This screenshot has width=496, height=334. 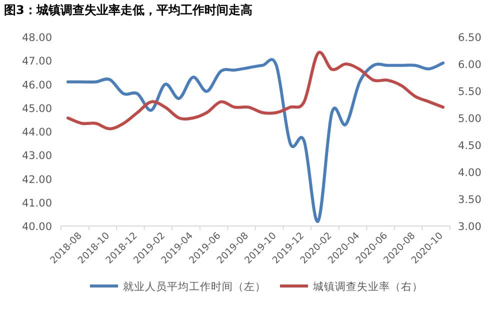 I want to click on y-tick-label: 43.00, so click(x=37, y=156).